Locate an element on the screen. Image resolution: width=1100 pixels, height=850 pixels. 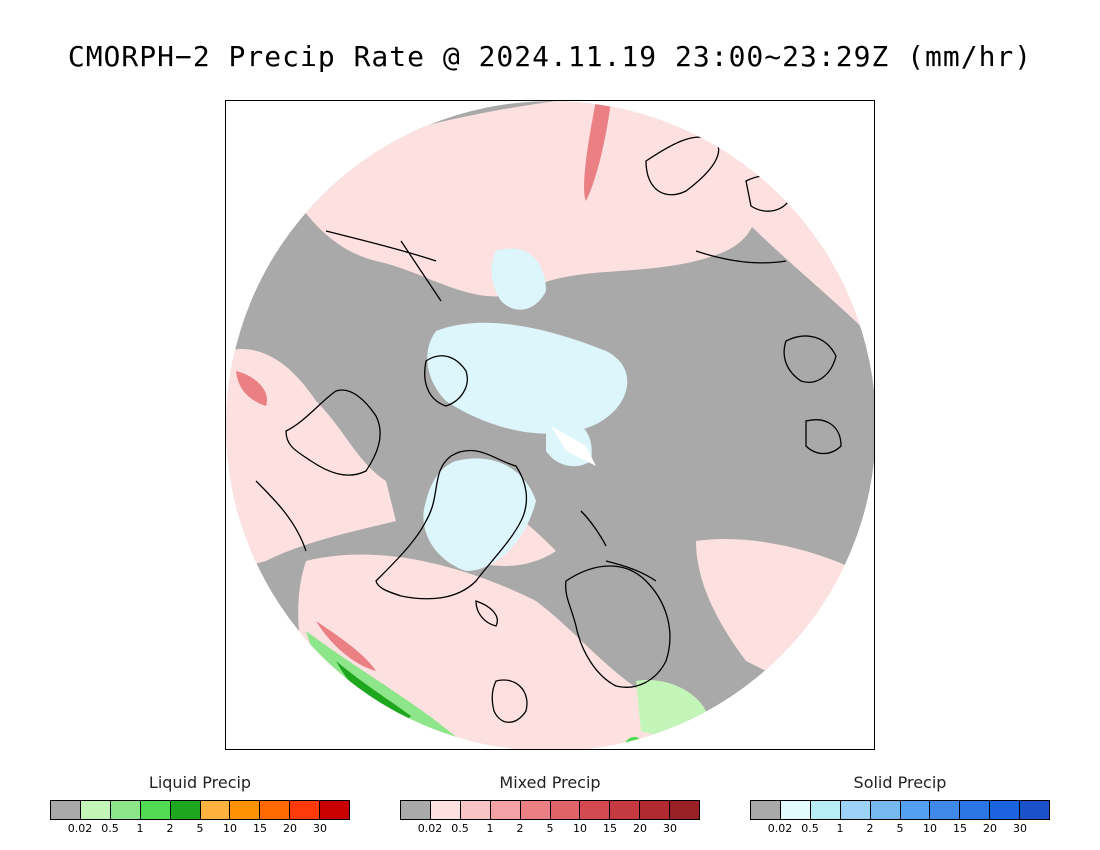
legend-title: Mixed Precip is located at coordinates (550, 782).